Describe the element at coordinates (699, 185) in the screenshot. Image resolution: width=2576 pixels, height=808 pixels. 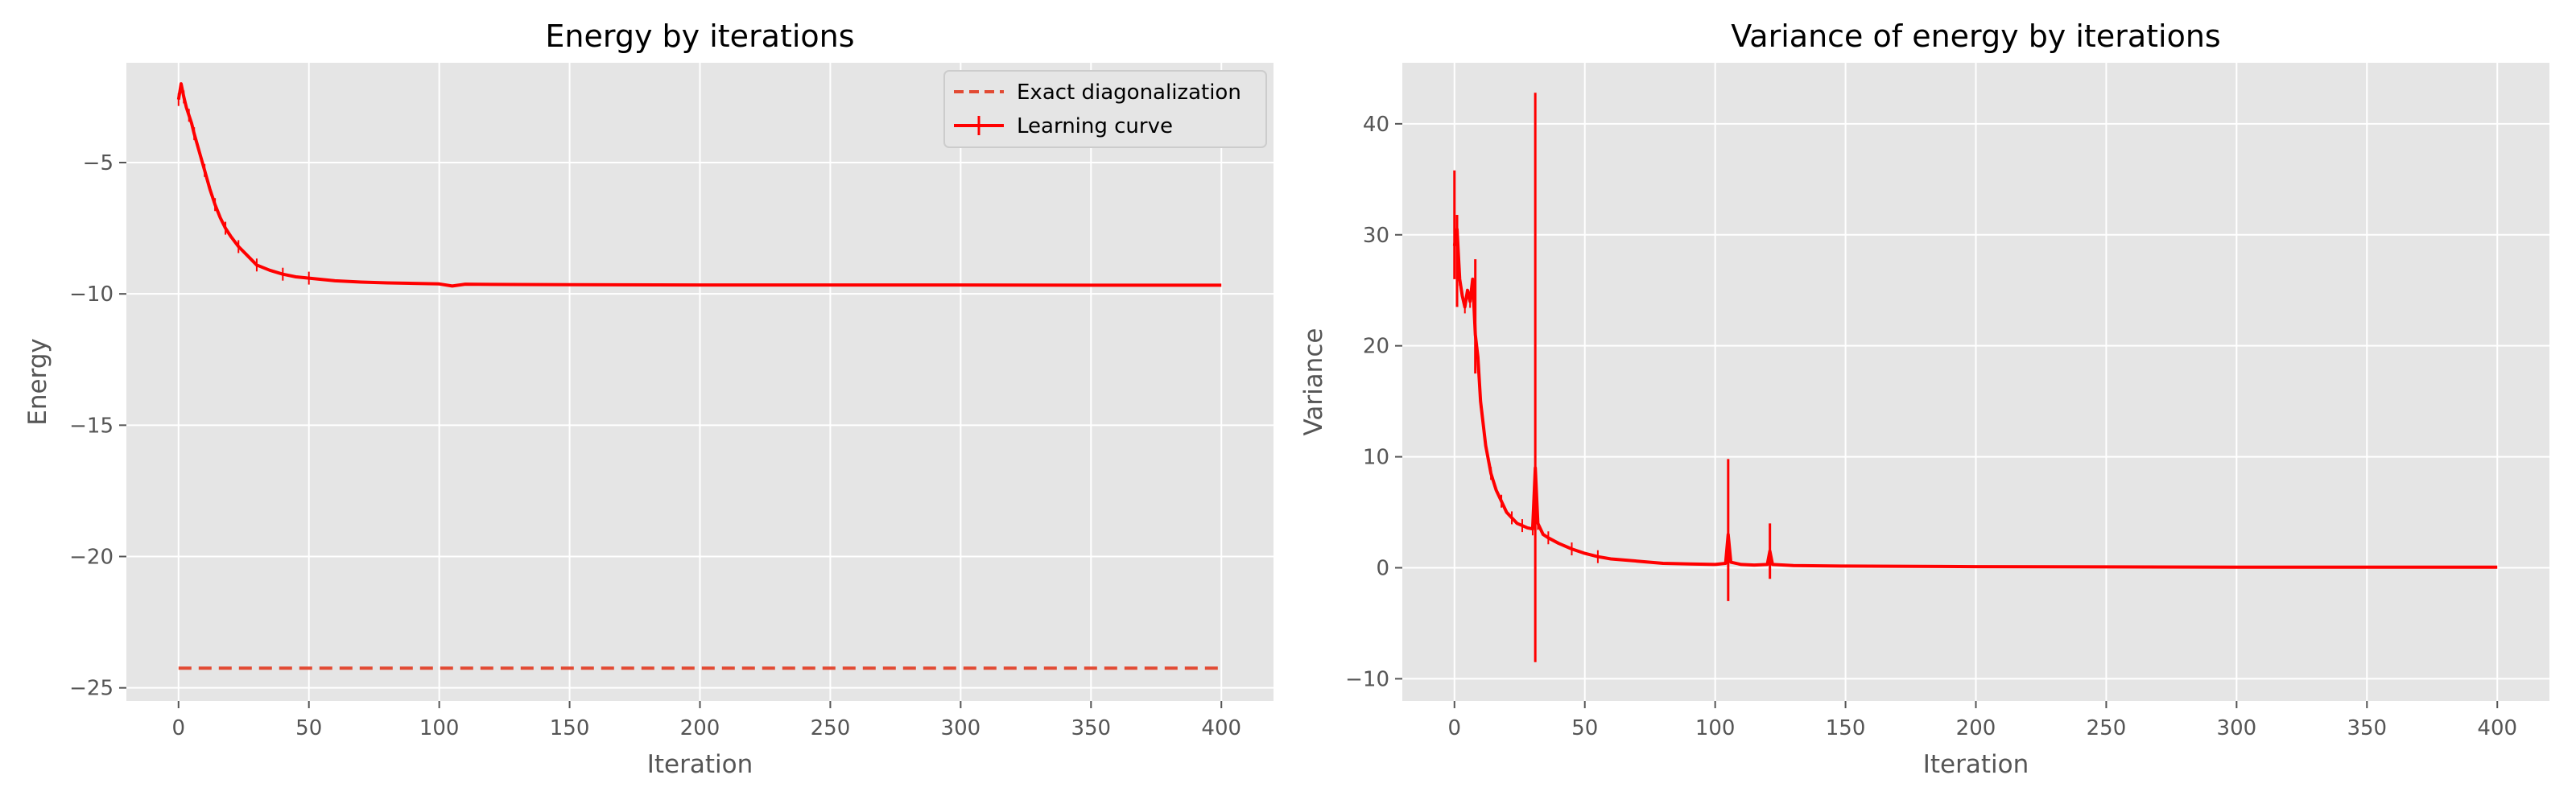
I see `series-line-learning-curve` at that location.